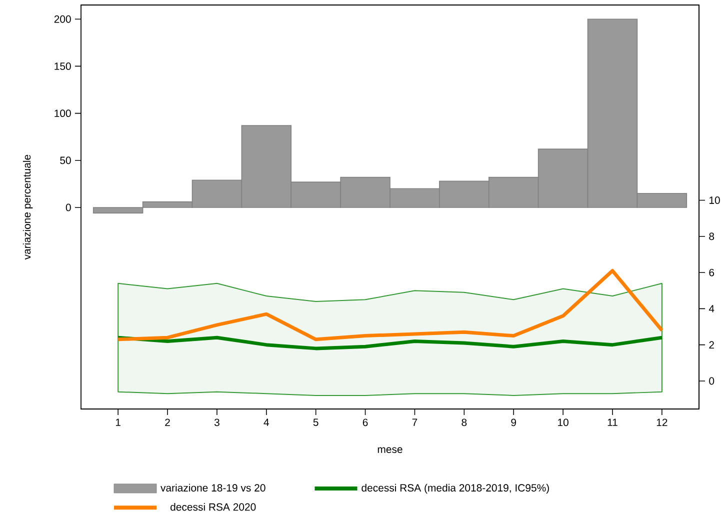 This screenshot has height=529, width=727. What do you see at coordinates (27, 207) in the screenshot?
I see `y-axis-title: variazione percentuale` at bounding box center [27, 207].